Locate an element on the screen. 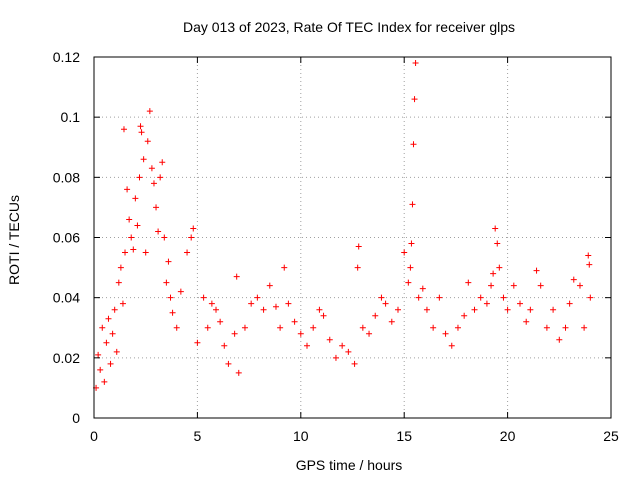  y-tick-label: 0.12 is located at coordinates (66, 57).